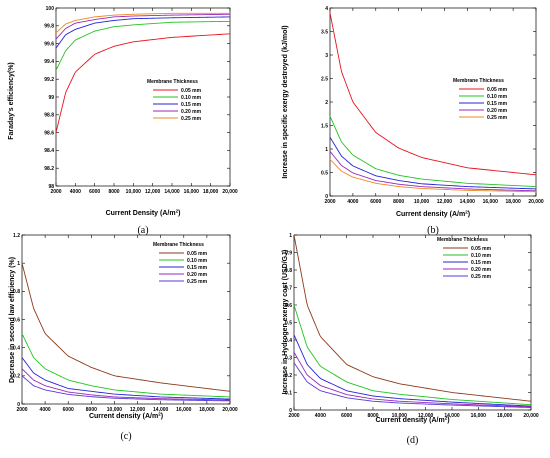  What do you see at coordinates (49, 80) in the screenshot?
I see `y-tick-label: 99.2` at bounding box center [49, 80].